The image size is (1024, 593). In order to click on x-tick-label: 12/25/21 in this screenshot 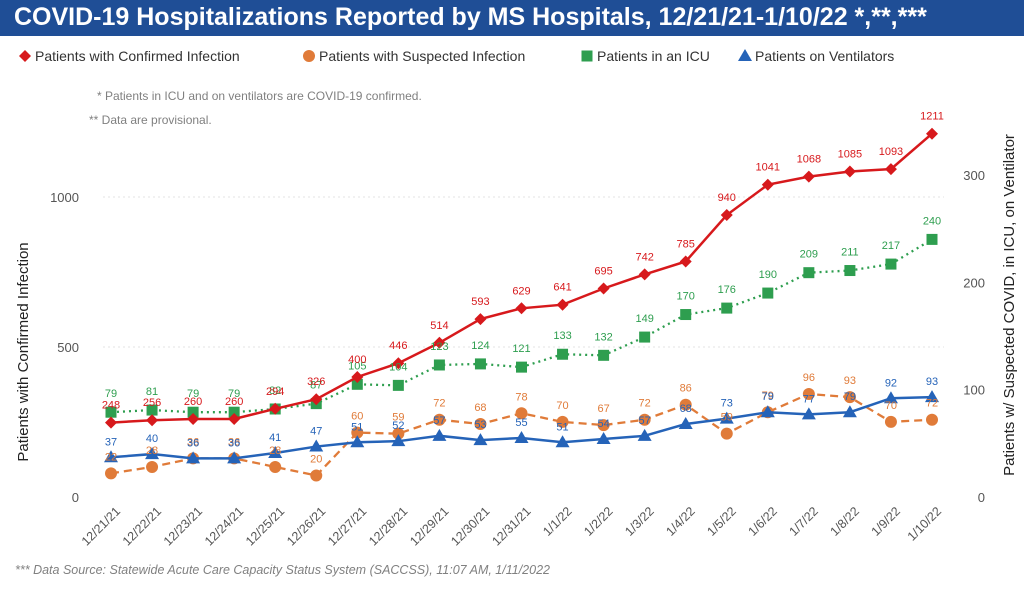, I will do `click(265, 526)`.